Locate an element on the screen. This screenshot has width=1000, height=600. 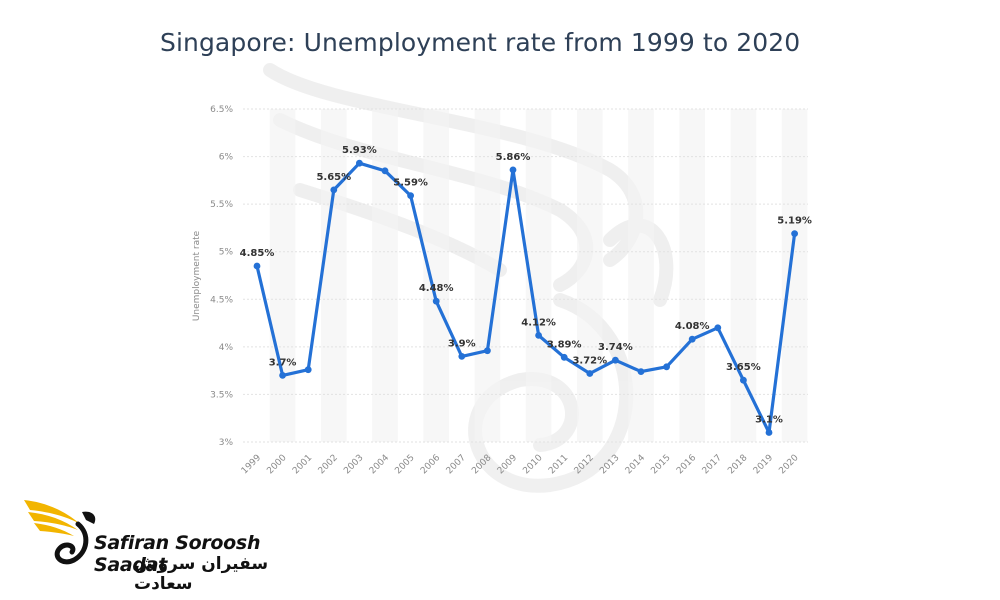
y-tick-label: 6.5% is located at coordinates (221, 110).